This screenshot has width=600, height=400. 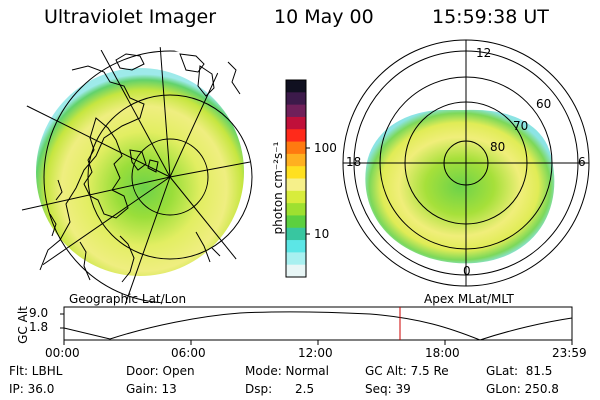 I want to click on gc-alt-high-label: 9.0, so click(x=39, y=313).